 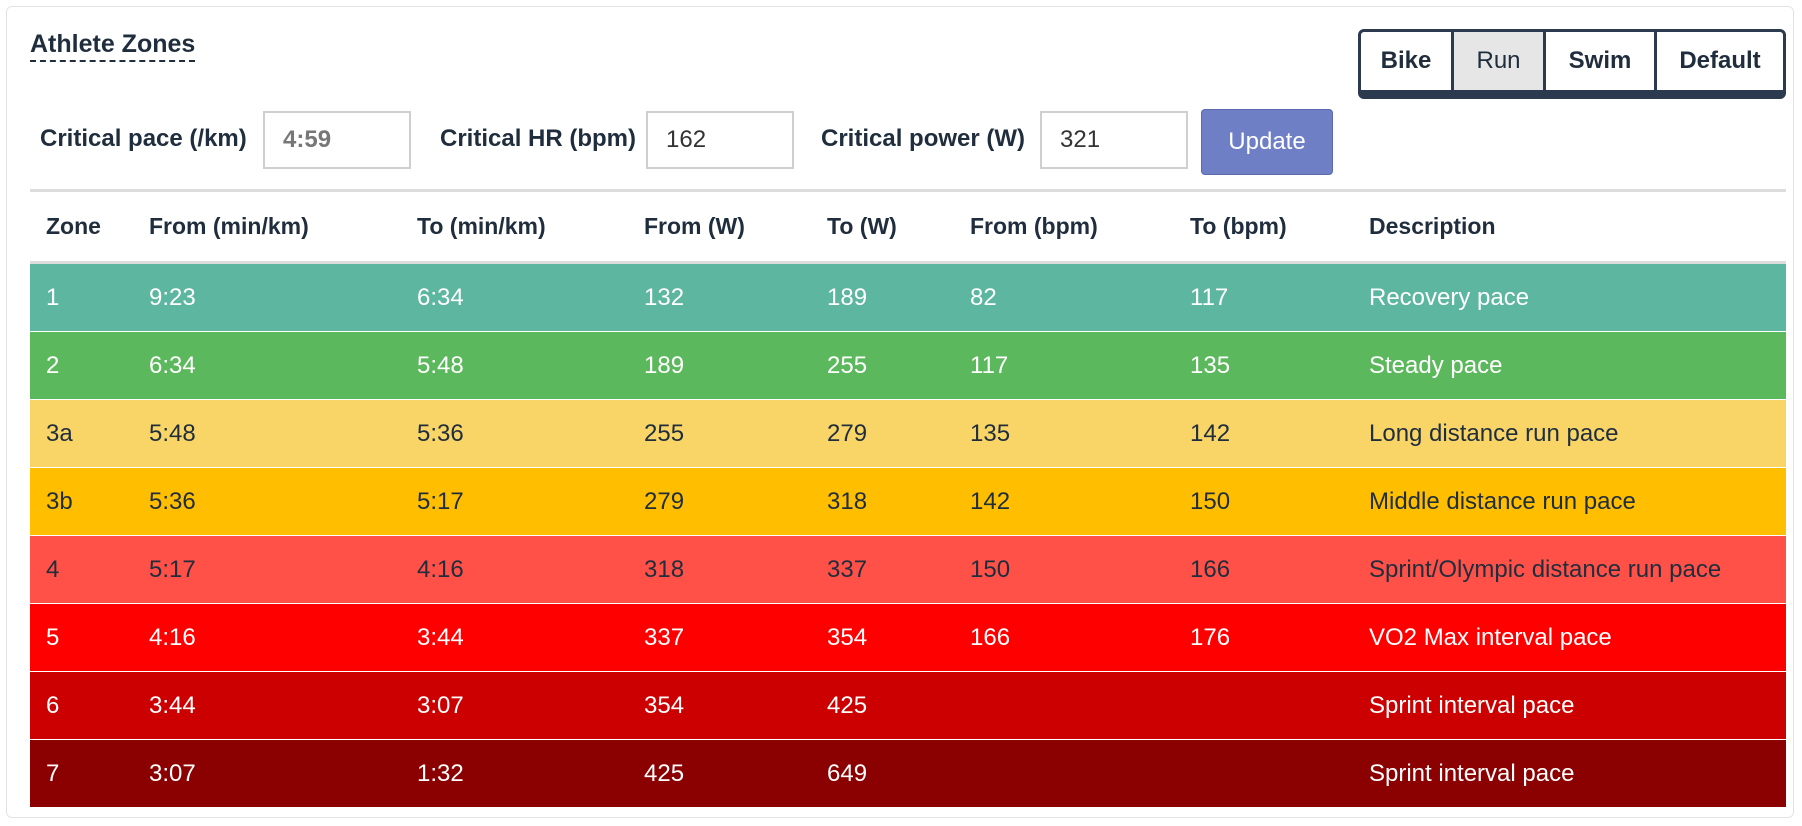 What do you see at coordinates (990, 433) in the screenshot?
I see `cell-from-hr: 135` at bounding box center [990, 433].